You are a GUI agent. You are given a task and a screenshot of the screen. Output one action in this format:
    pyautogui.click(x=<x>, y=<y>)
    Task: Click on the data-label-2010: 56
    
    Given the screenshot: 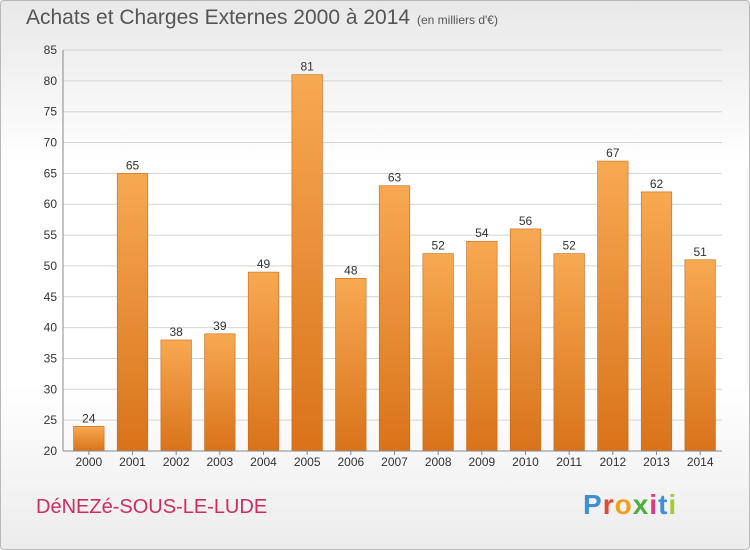 What is the action you would take?
    pyautogui.click(x=526, y=221)
    